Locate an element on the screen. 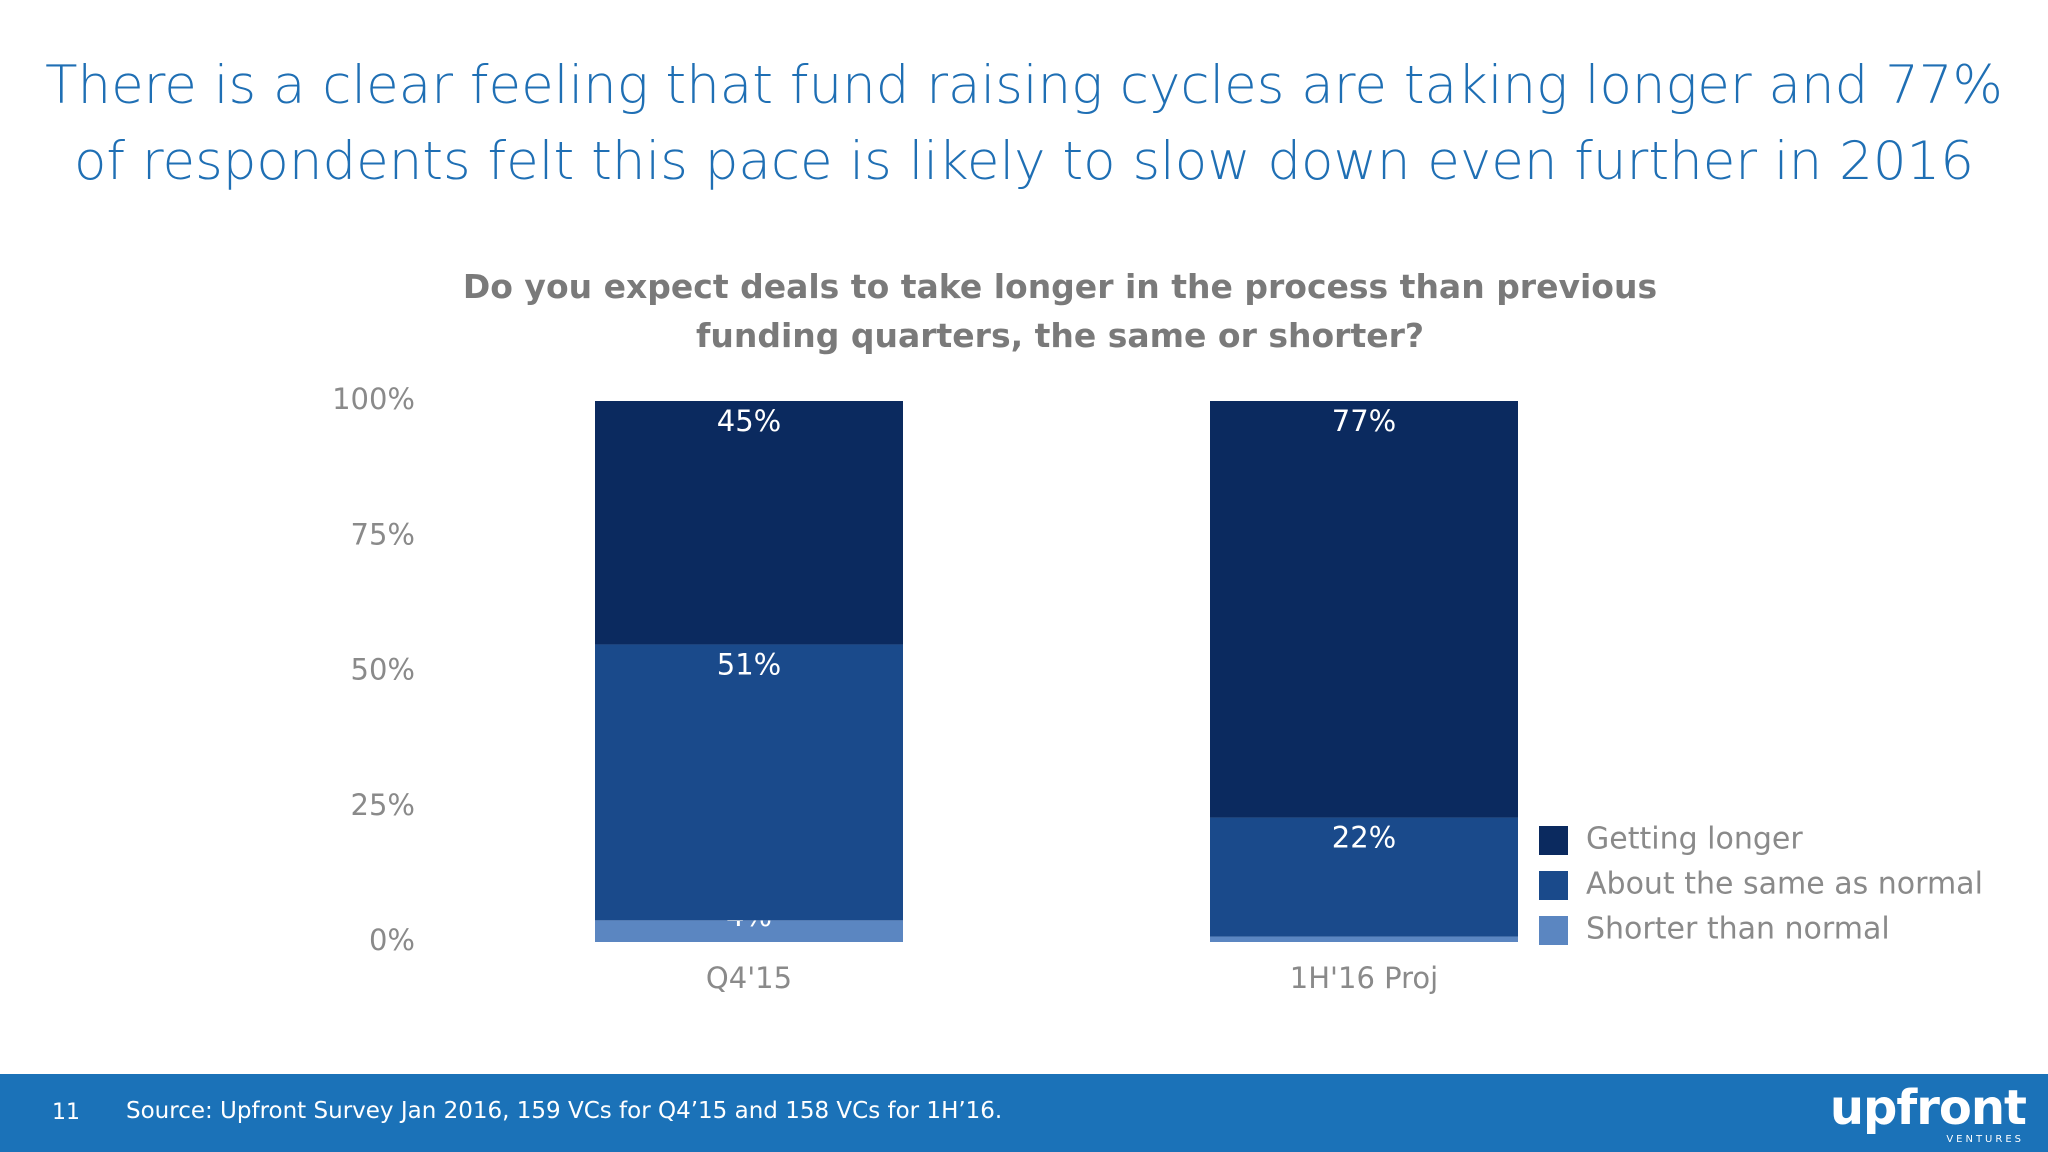 The height and width of the screenshot is (1152, 2048). logo-subtitle: VENTURES is located at coordinates (1985, 1139).